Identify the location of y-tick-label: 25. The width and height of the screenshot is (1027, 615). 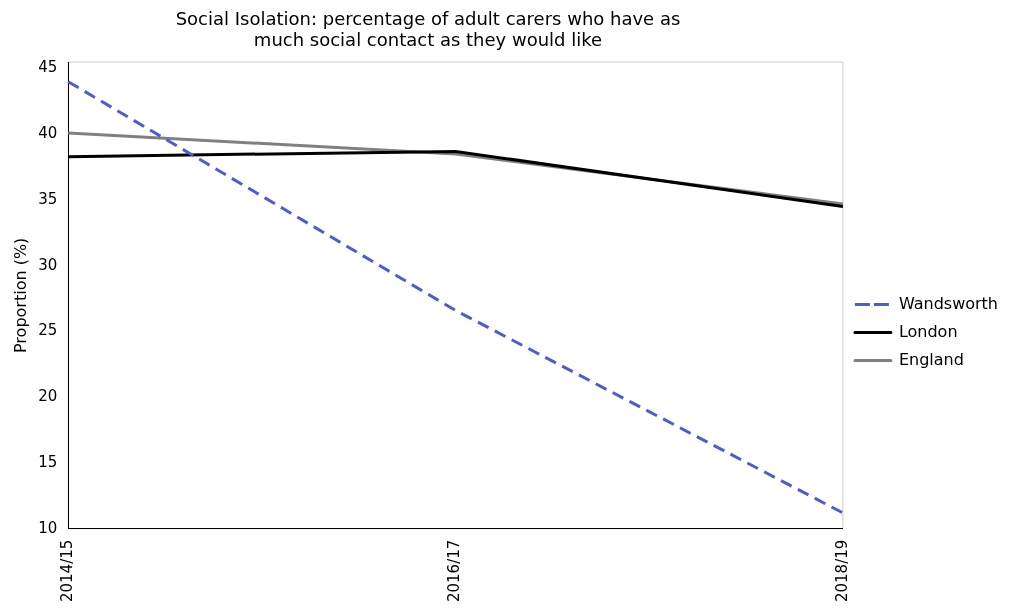
(48, 330).